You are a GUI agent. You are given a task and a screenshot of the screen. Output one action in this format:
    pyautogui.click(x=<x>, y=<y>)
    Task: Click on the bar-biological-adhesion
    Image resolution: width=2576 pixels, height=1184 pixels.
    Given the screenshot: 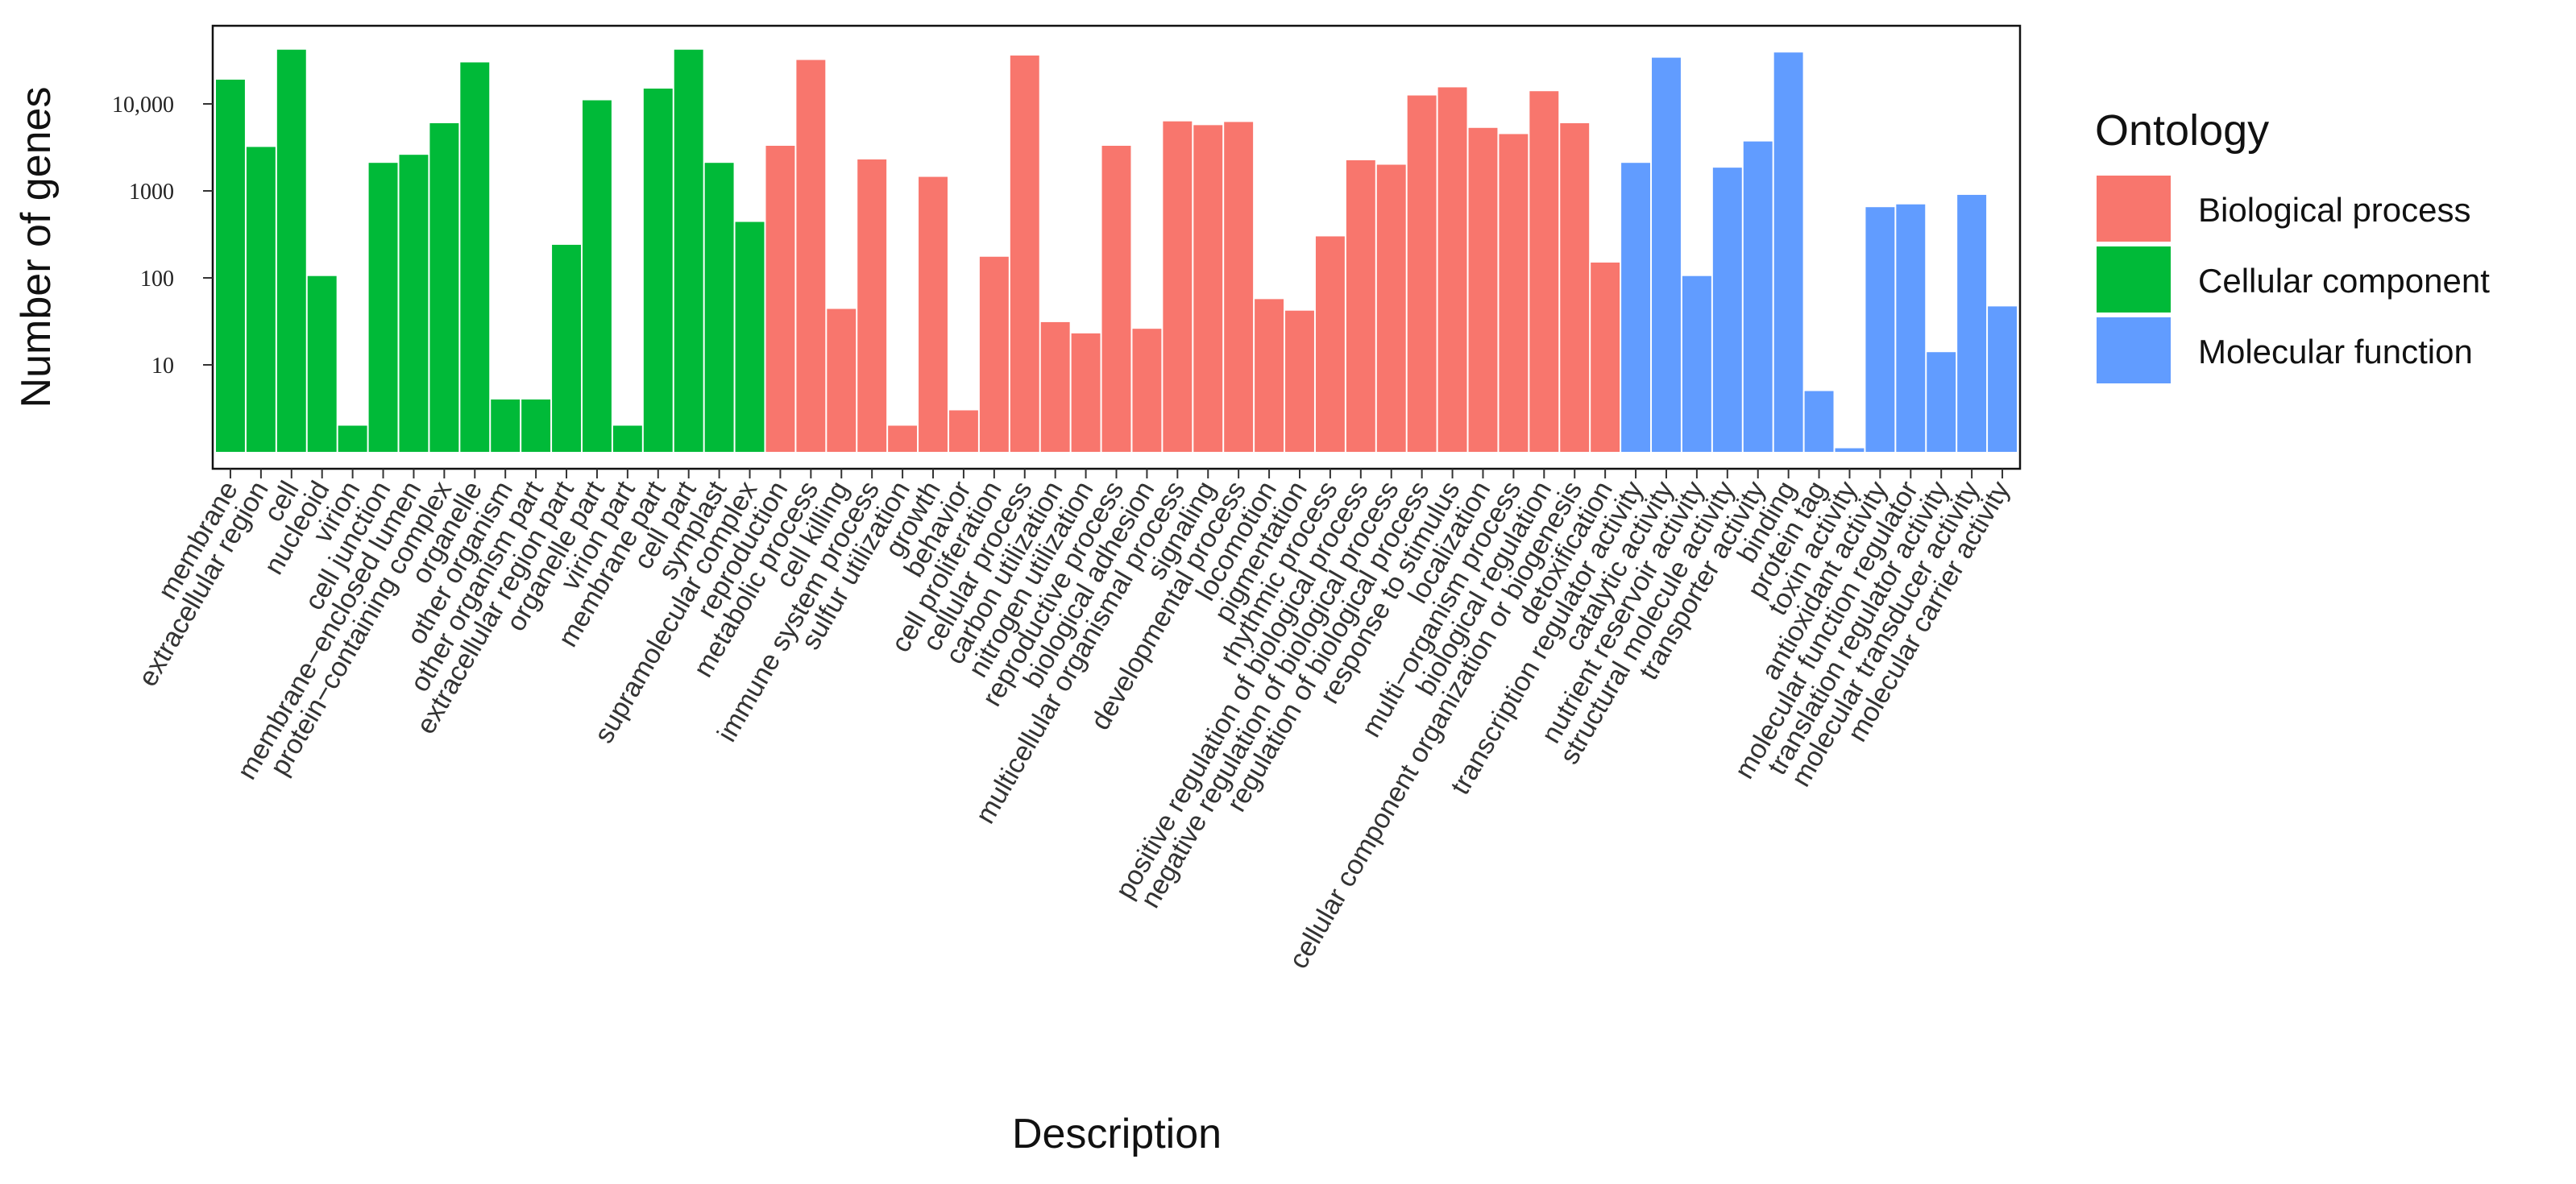 What is the action you would take?
    pyautogui.click(x=1147, y=390)
    